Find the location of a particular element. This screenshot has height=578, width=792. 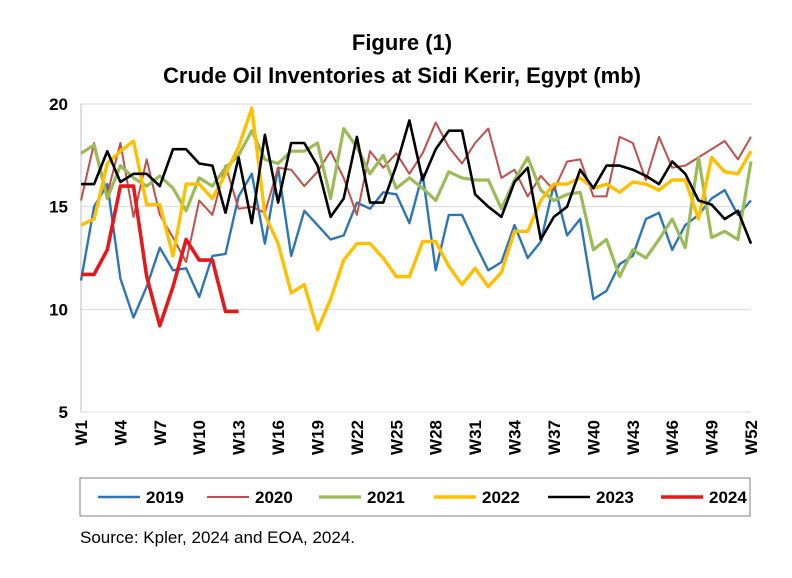

x-tick-label: W7 is located at coordinates (160, 433).